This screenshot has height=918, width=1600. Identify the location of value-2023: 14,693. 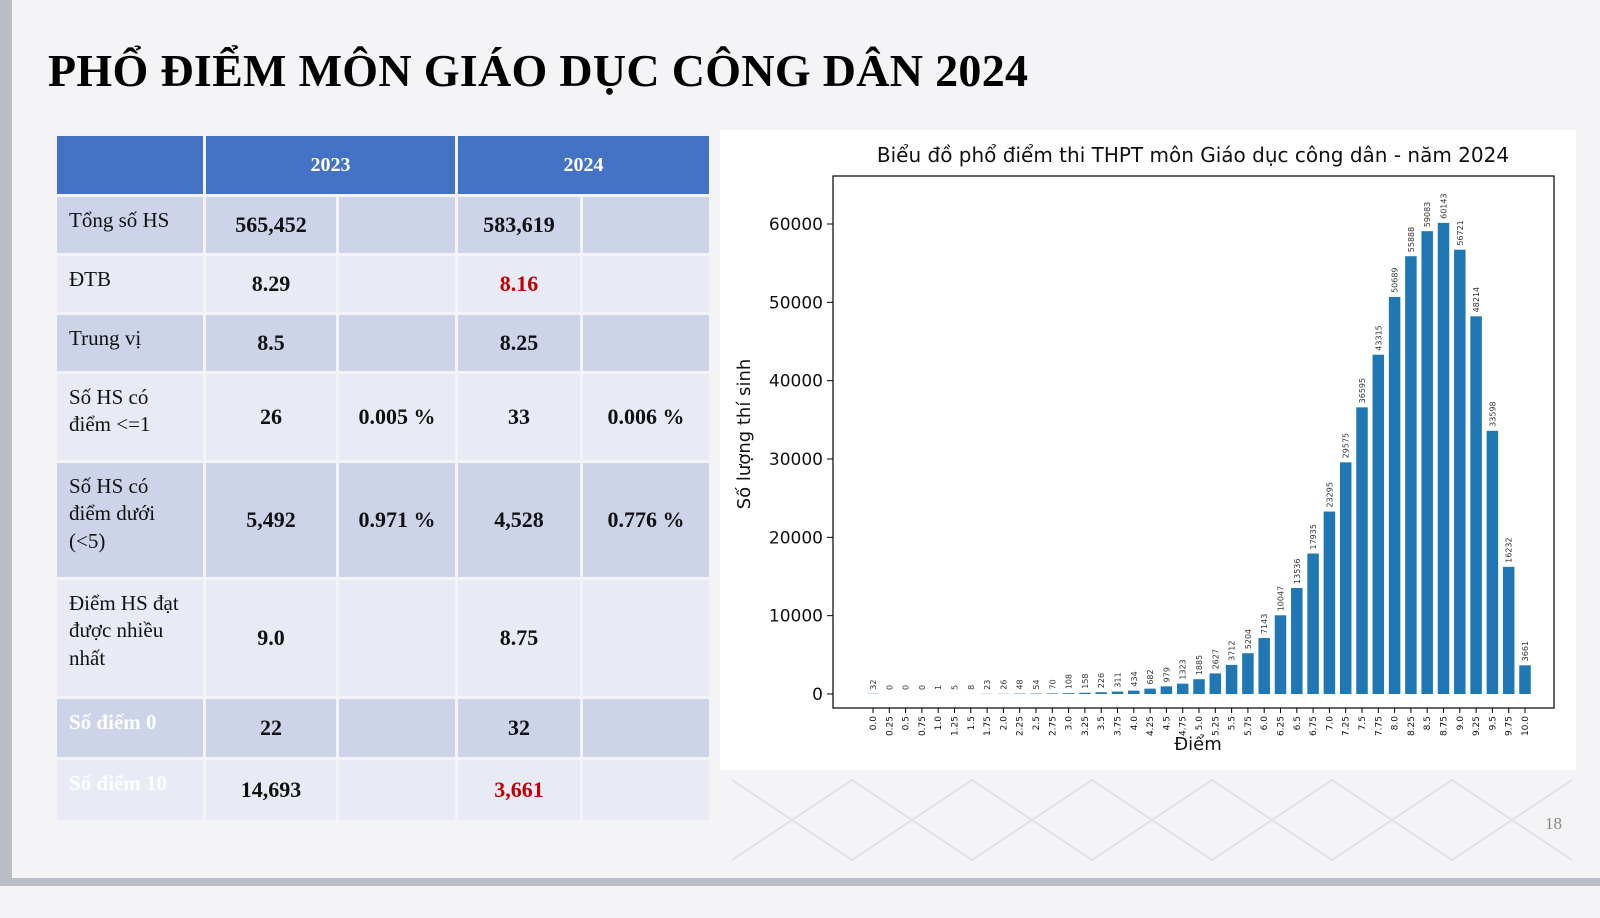
(271, 790).